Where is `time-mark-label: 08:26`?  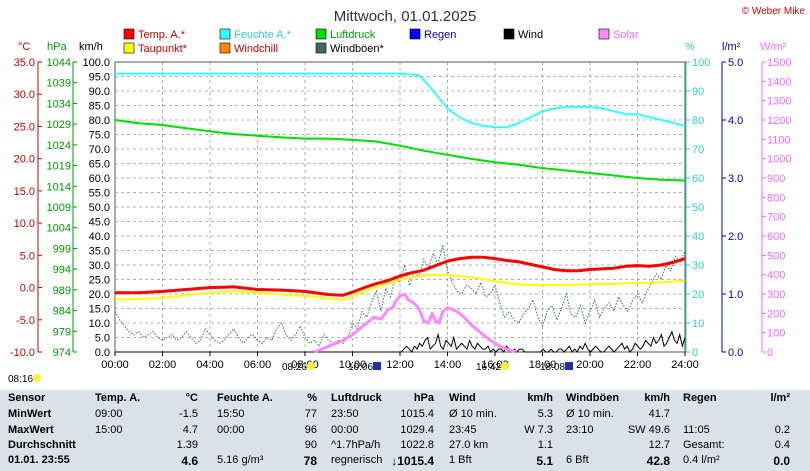
time-mark-label: 08:26 is located at coordinates (295, 367).